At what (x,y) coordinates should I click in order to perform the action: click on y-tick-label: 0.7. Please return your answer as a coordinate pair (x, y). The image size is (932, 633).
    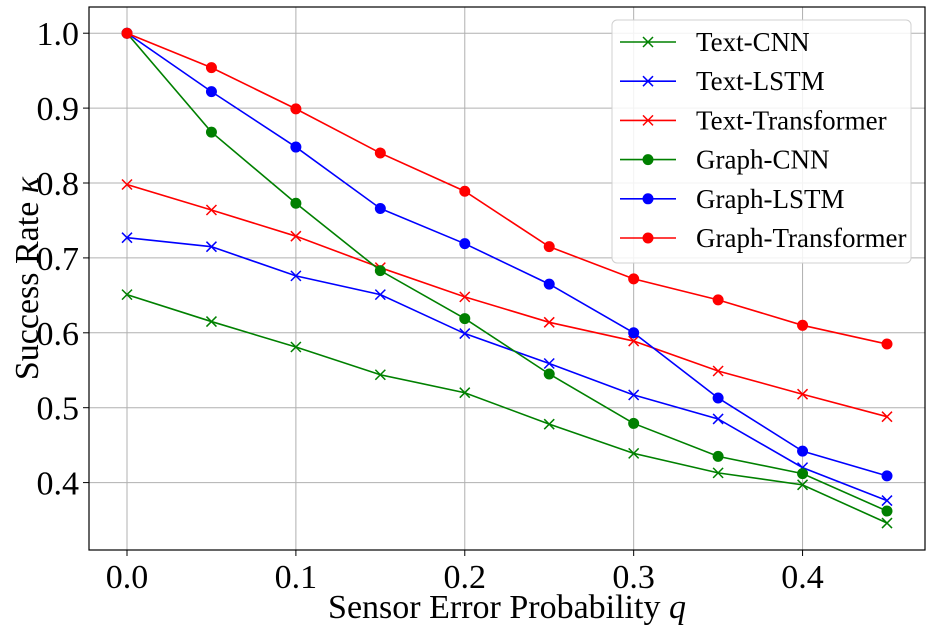
    Looking at the image, I should click on (58, 259).